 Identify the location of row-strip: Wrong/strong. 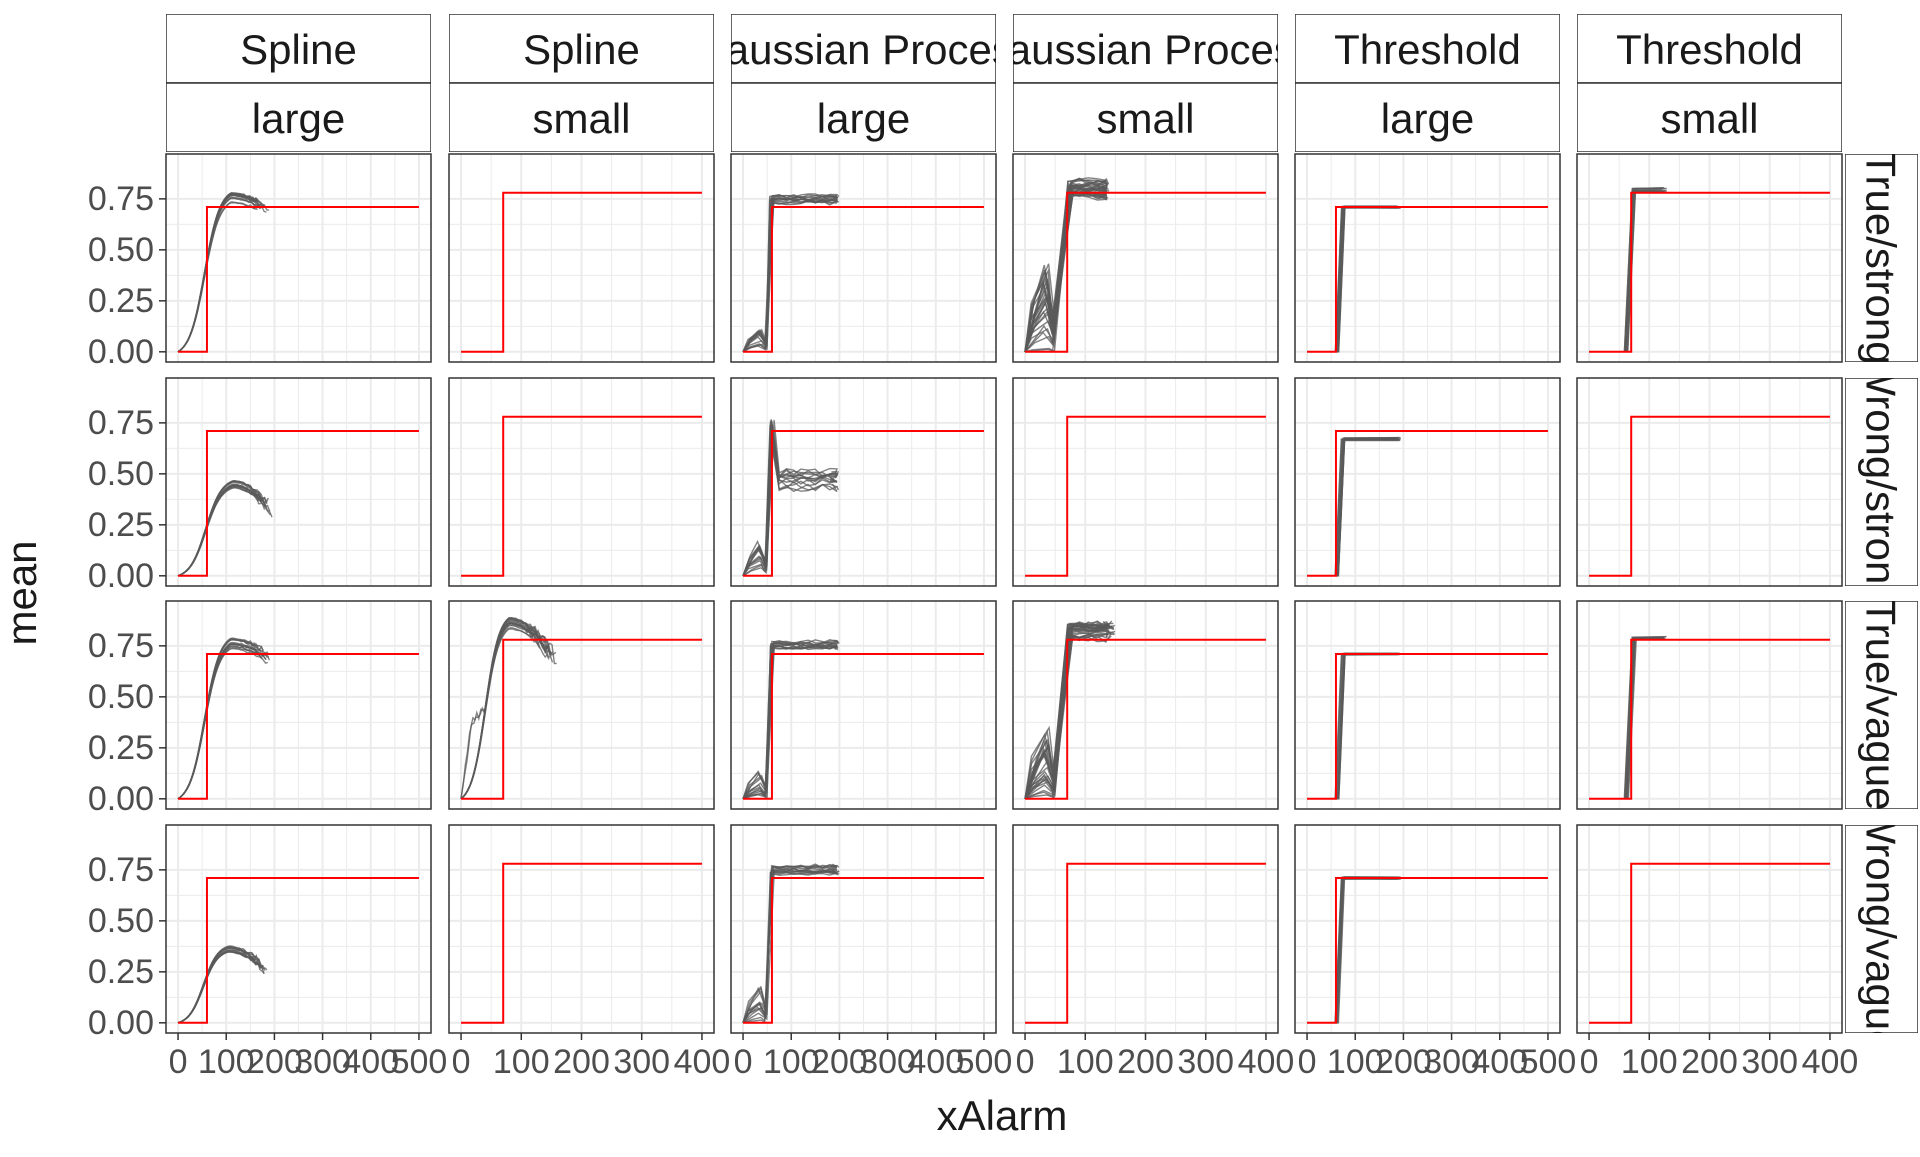
(1881, 481).